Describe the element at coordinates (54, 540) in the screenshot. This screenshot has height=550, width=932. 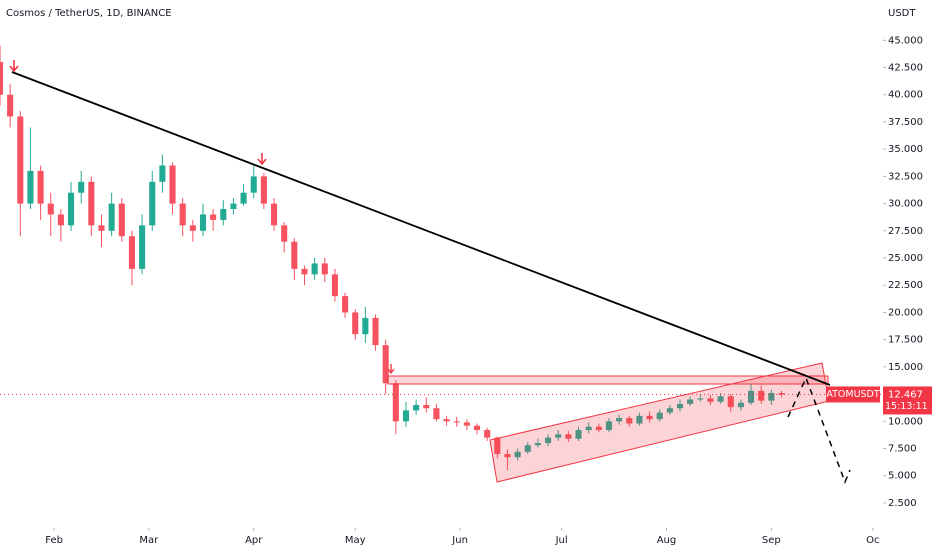
I see `x-tick-label: Feb` at that location.